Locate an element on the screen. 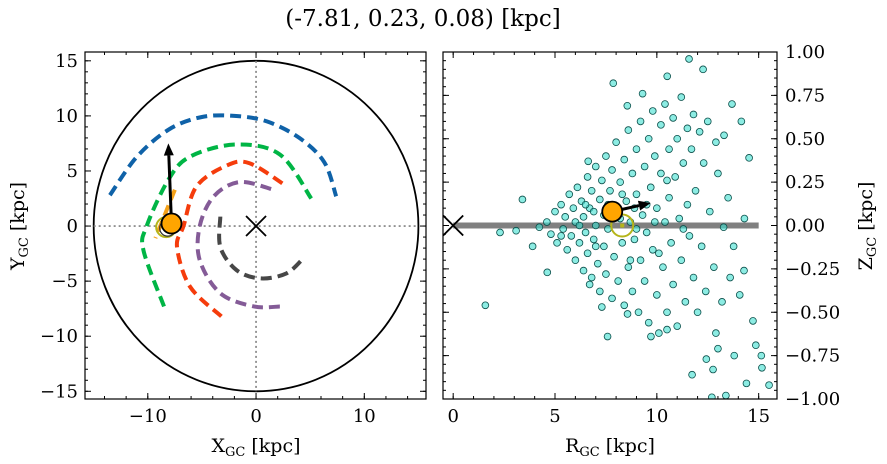  y-tick-label: −10 is located at coordinates (59, 336).